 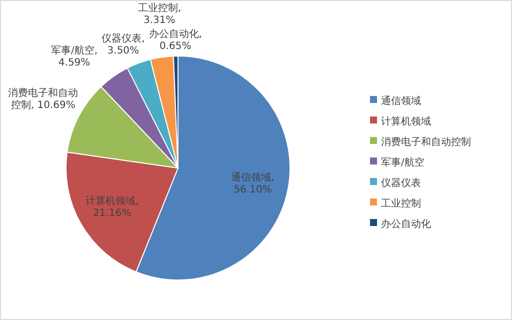 I want to click on legend-label: 工业控制, so click(x=401, y=204).